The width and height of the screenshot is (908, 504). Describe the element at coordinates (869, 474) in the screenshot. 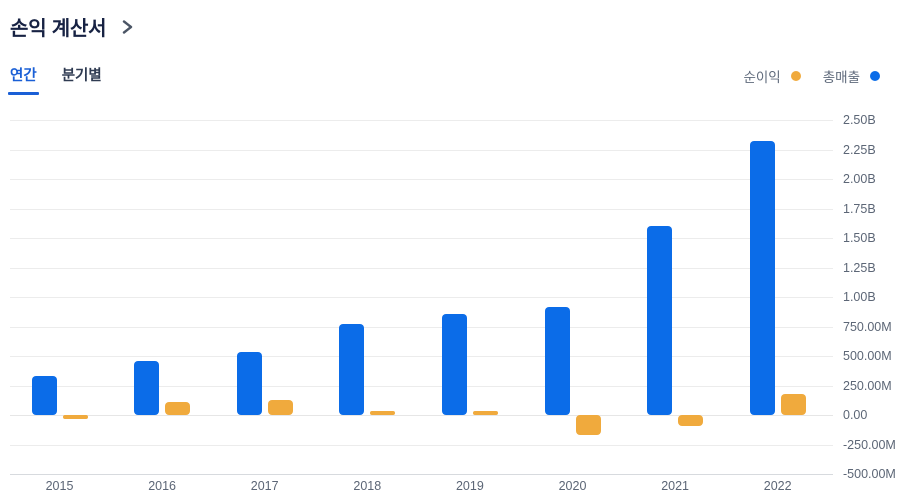

I see `y-axis-tick-label: -500.00M` at that location.